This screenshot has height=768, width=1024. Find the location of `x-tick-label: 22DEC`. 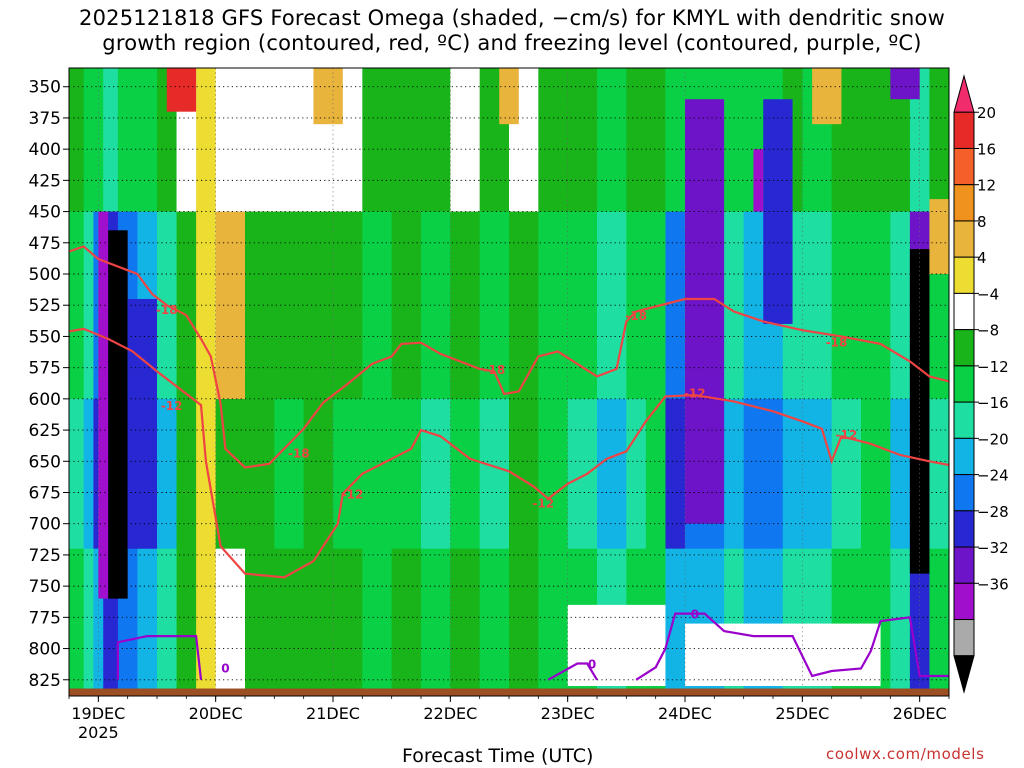

x-tick-label: 22DEC is located at coordinates (450, 713).